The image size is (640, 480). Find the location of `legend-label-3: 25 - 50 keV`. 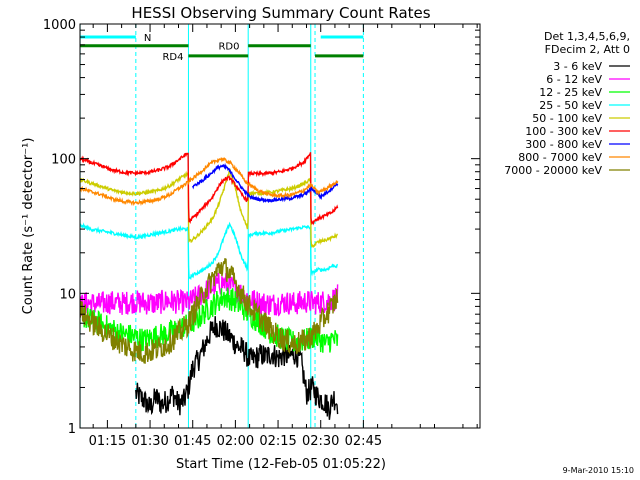

legend-label-3: 25 - 50 keV is located at coordinates (570, 105).